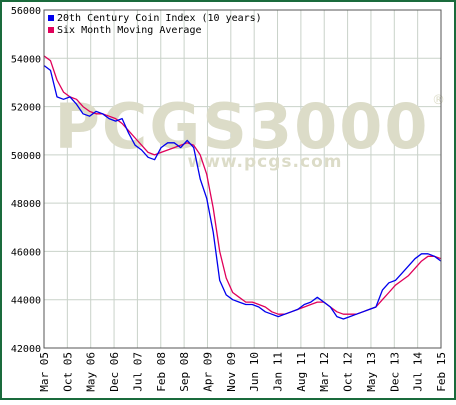 The width and height of the screenshot is (456, 405). I want to click on x-tick-label: Feb 15, so click(441, 372).